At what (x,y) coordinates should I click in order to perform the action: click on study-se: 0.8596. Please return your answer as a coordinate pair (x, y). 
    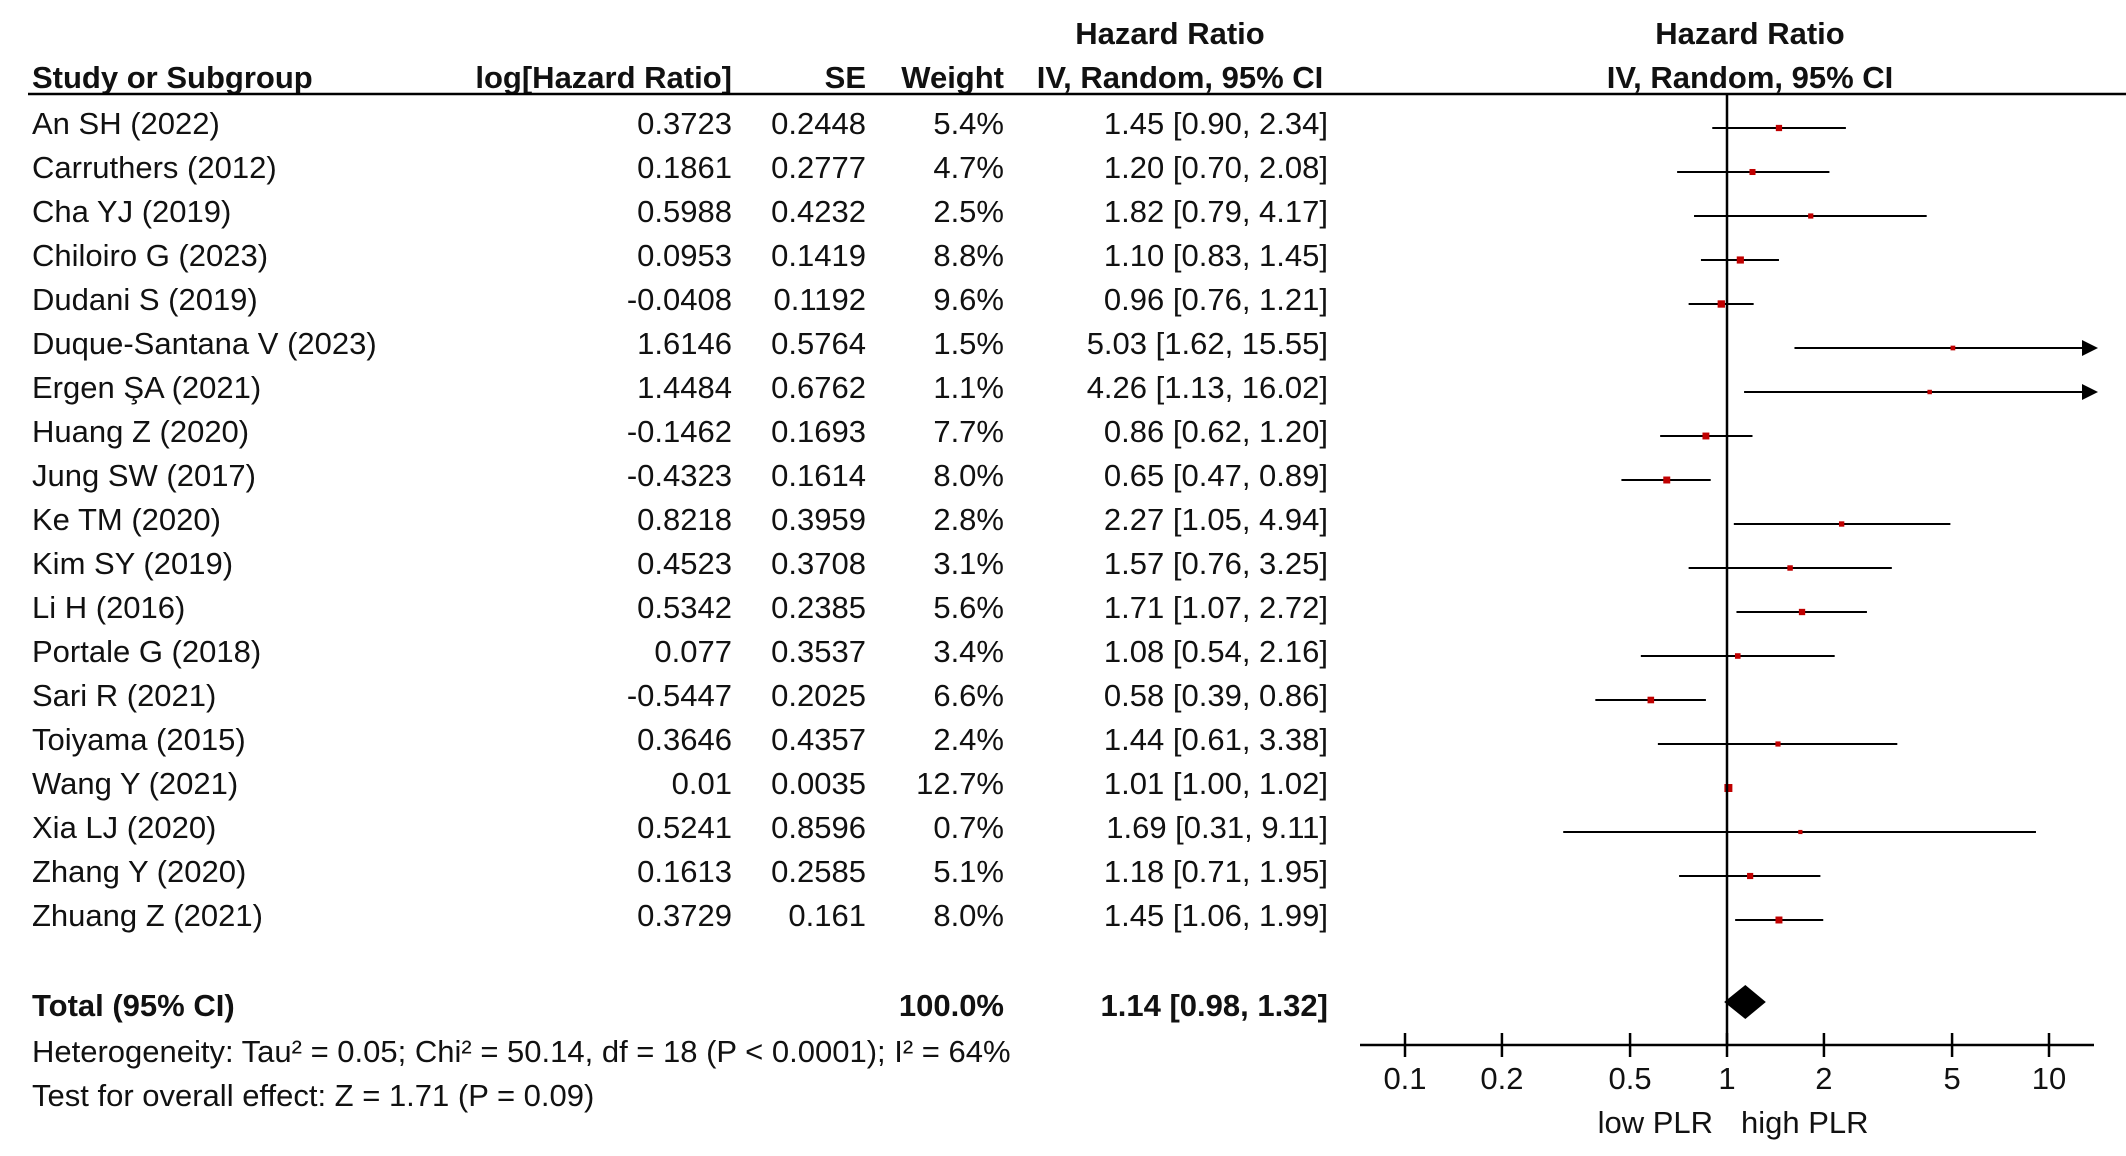
    Looking at the image, I should click on (818, 827).